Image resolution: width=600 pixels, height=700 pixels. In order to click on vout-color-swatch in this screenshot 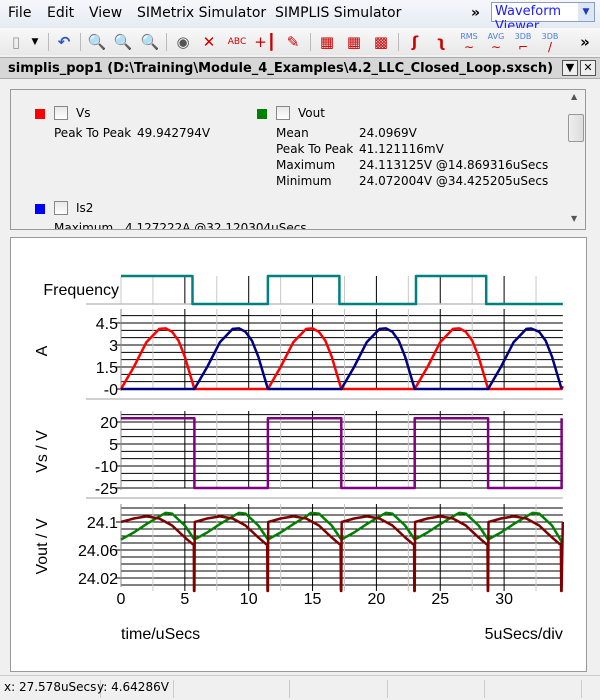, I will do `click(262, 114)`.